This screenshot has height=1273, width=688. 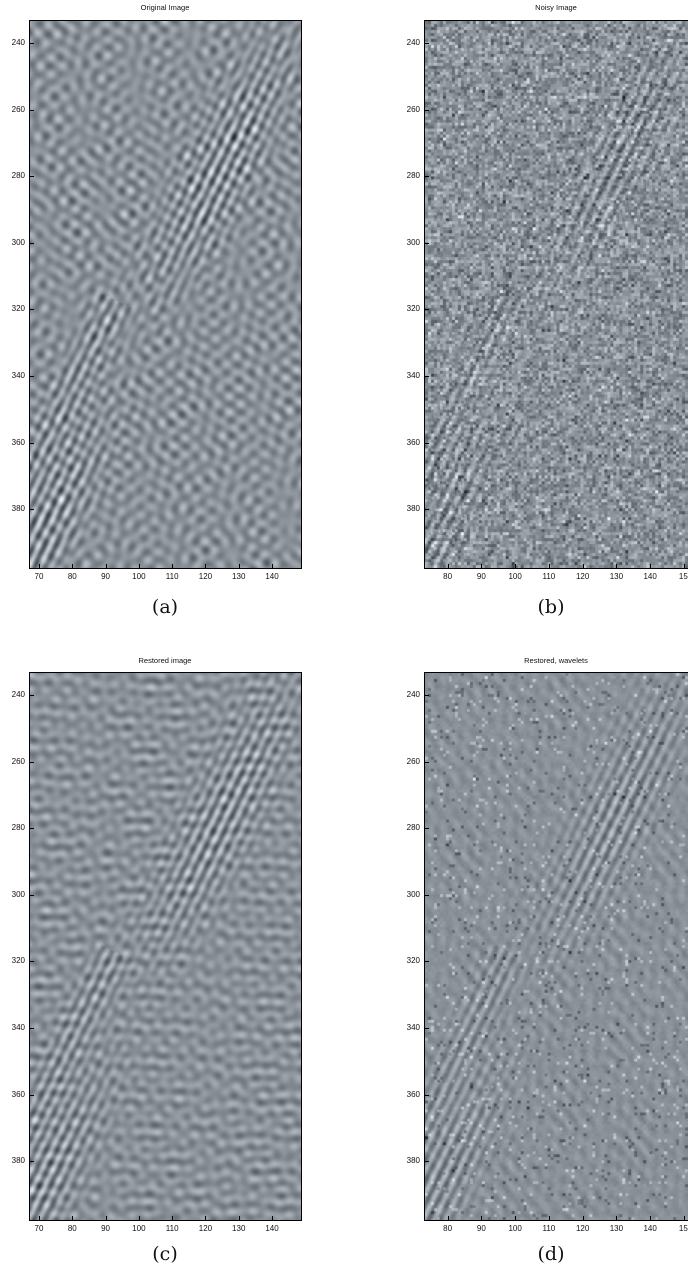 What do you see at coordinates (551, 1254) in the screenshot?
I see `panel-d-caption: (d)` at bounding box center [551, 1254].